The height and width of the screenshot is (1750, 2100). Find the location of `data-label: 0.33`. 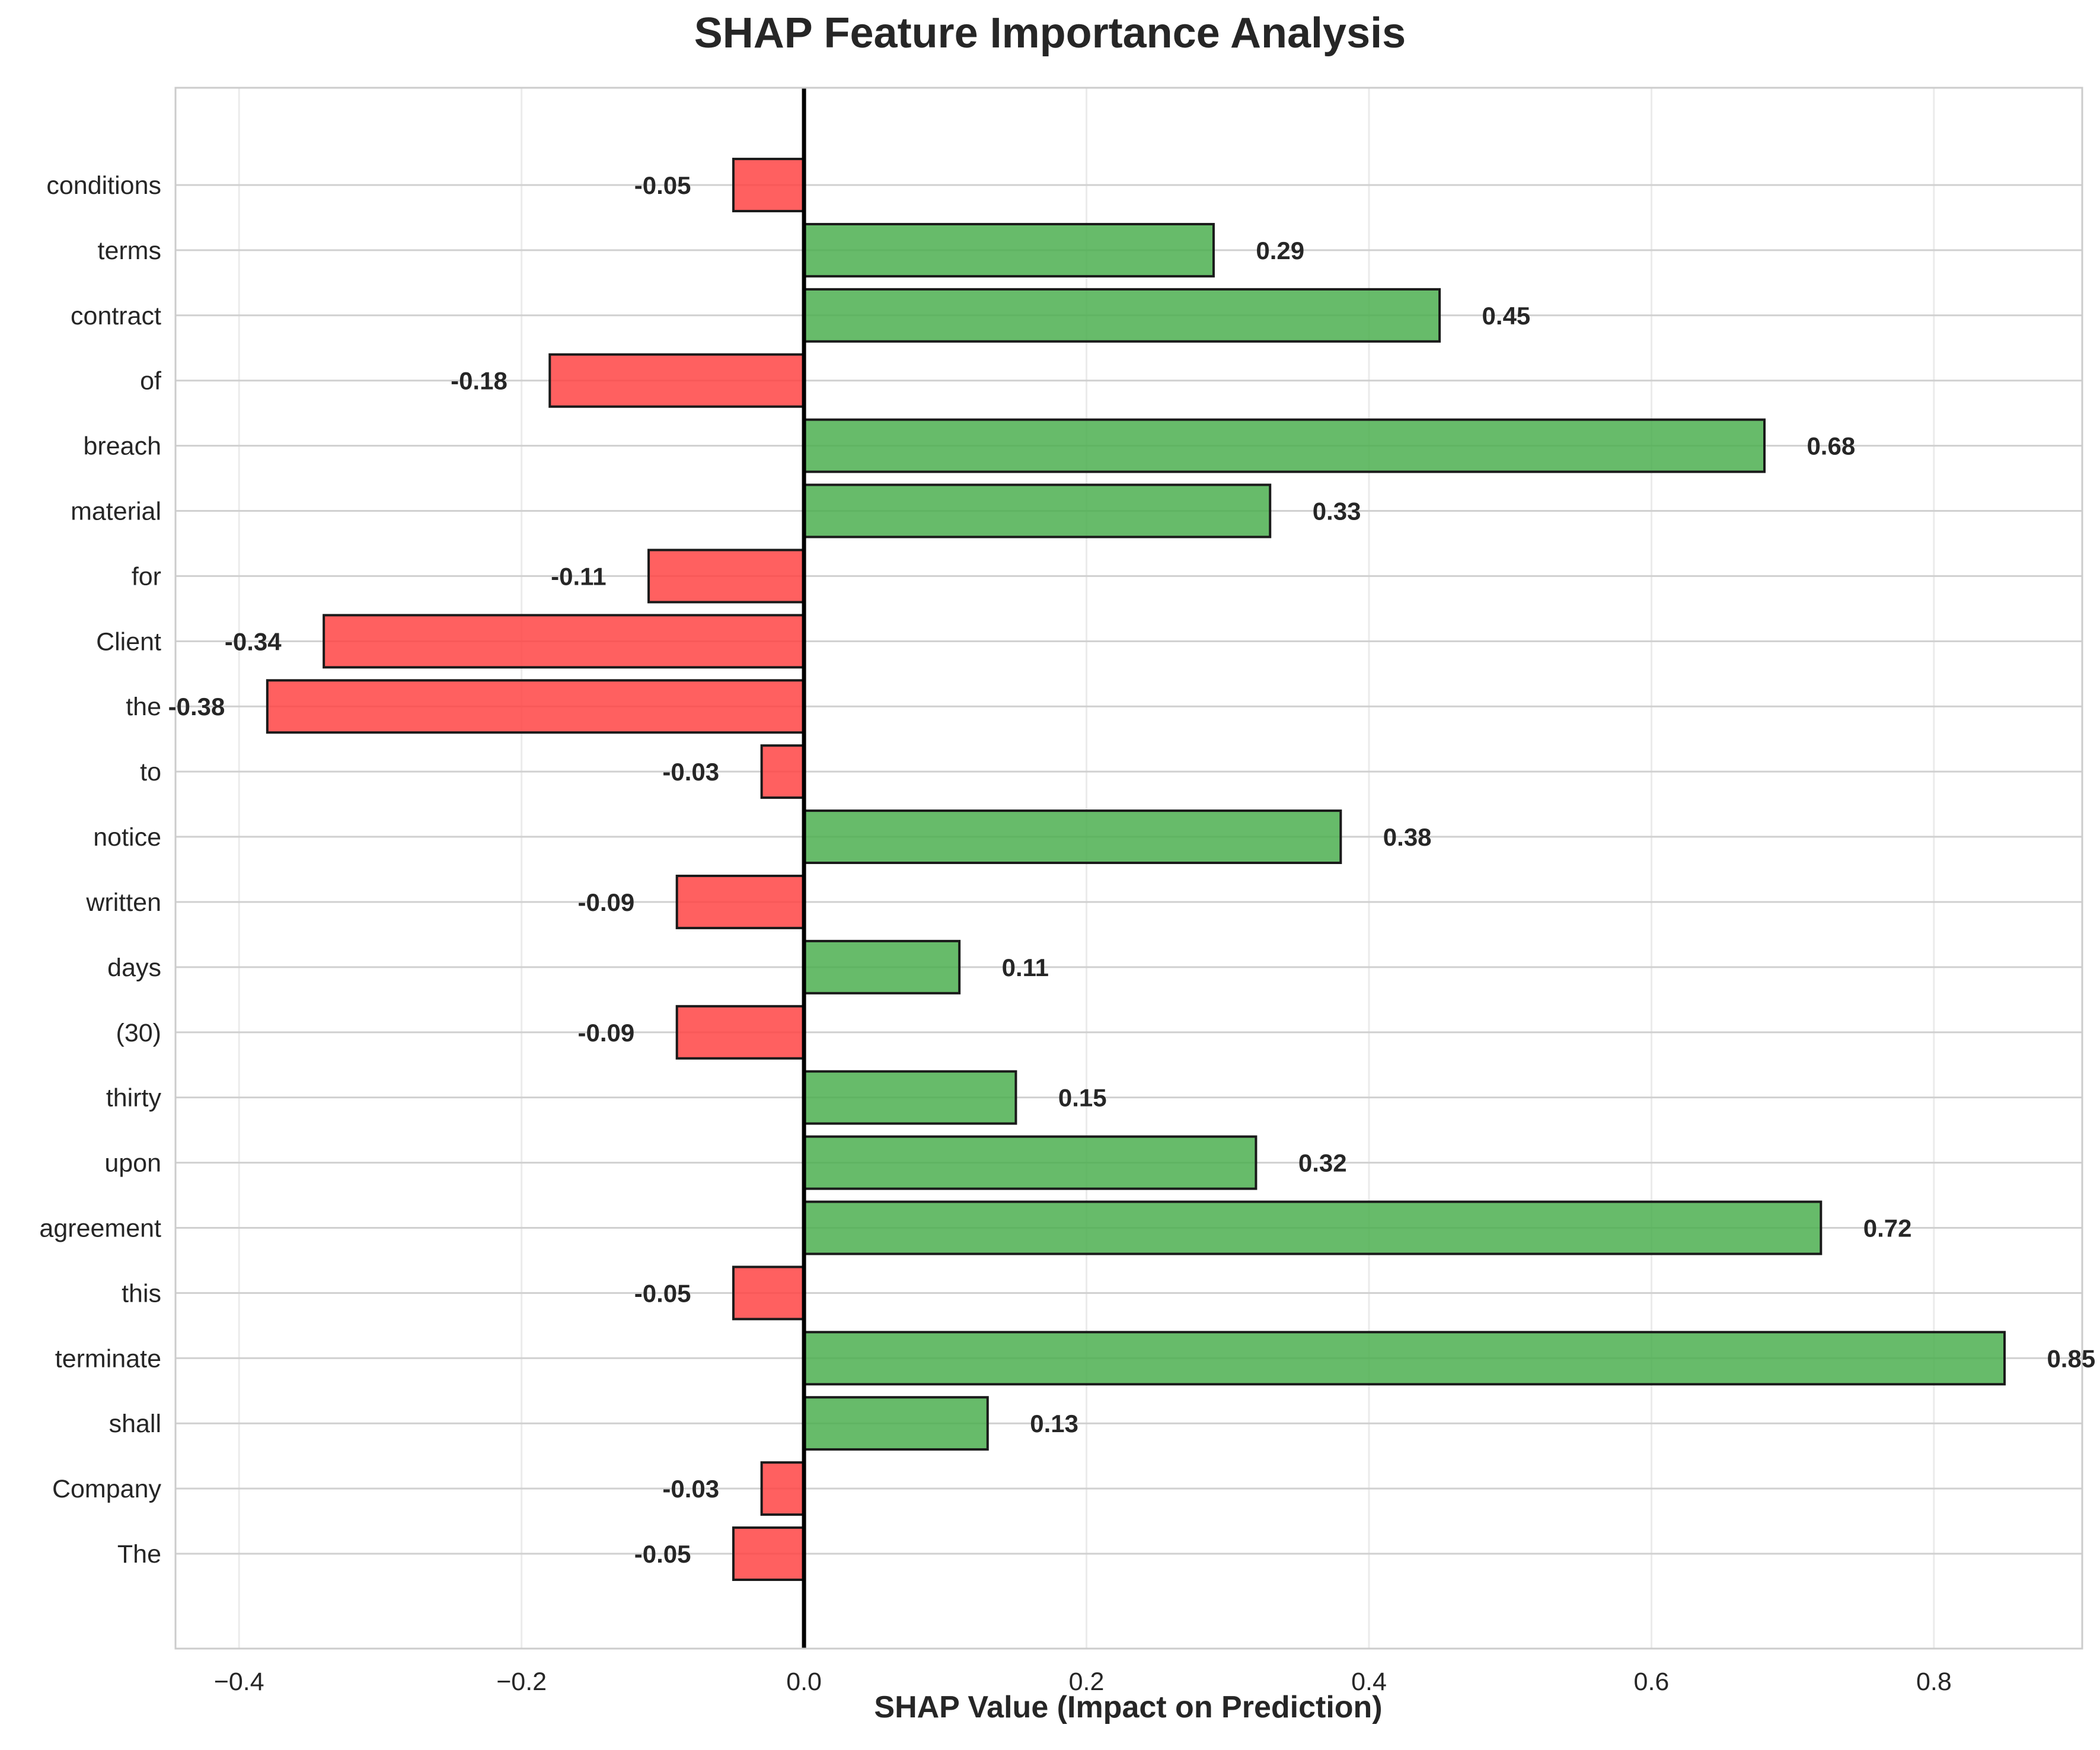

data-label: 0.33 is located at coordinates (1337, 511).